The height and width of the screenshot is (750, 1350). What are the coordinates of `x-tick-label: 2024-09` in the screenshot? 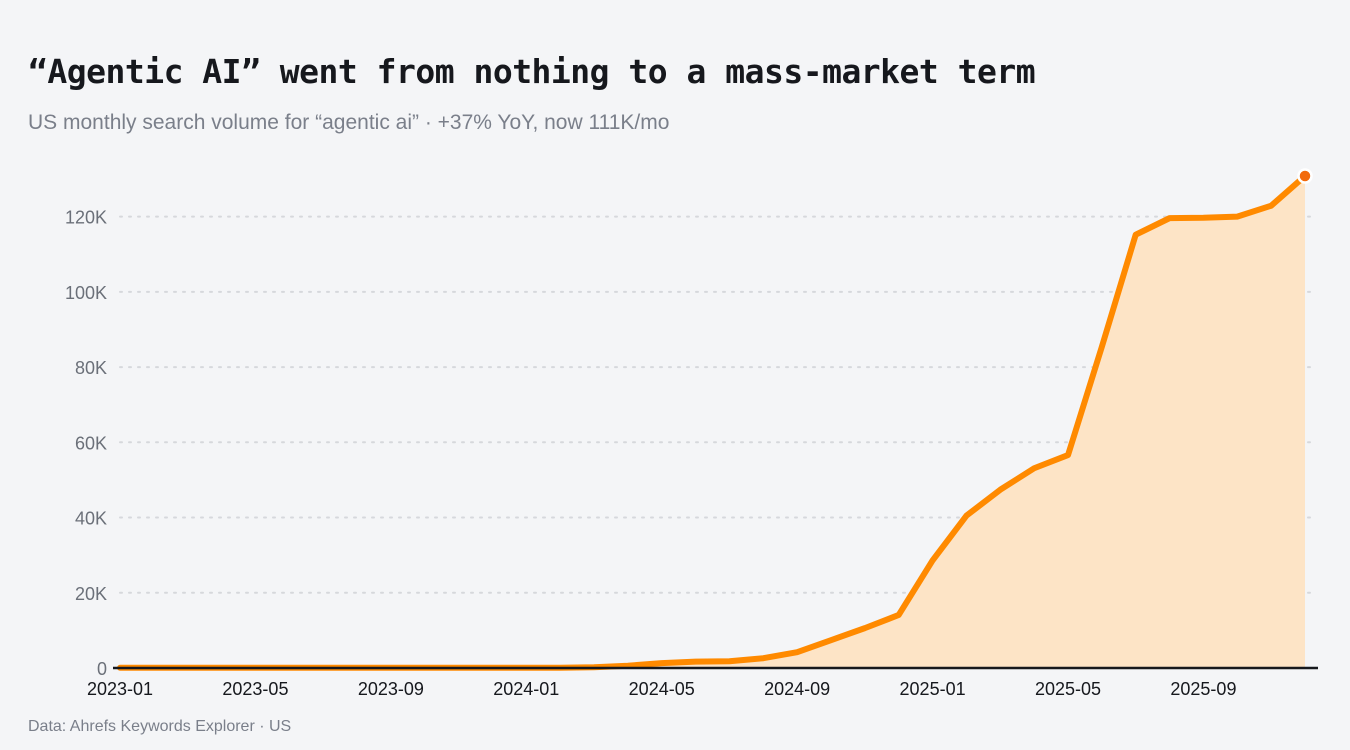 It's located at (797, 689).